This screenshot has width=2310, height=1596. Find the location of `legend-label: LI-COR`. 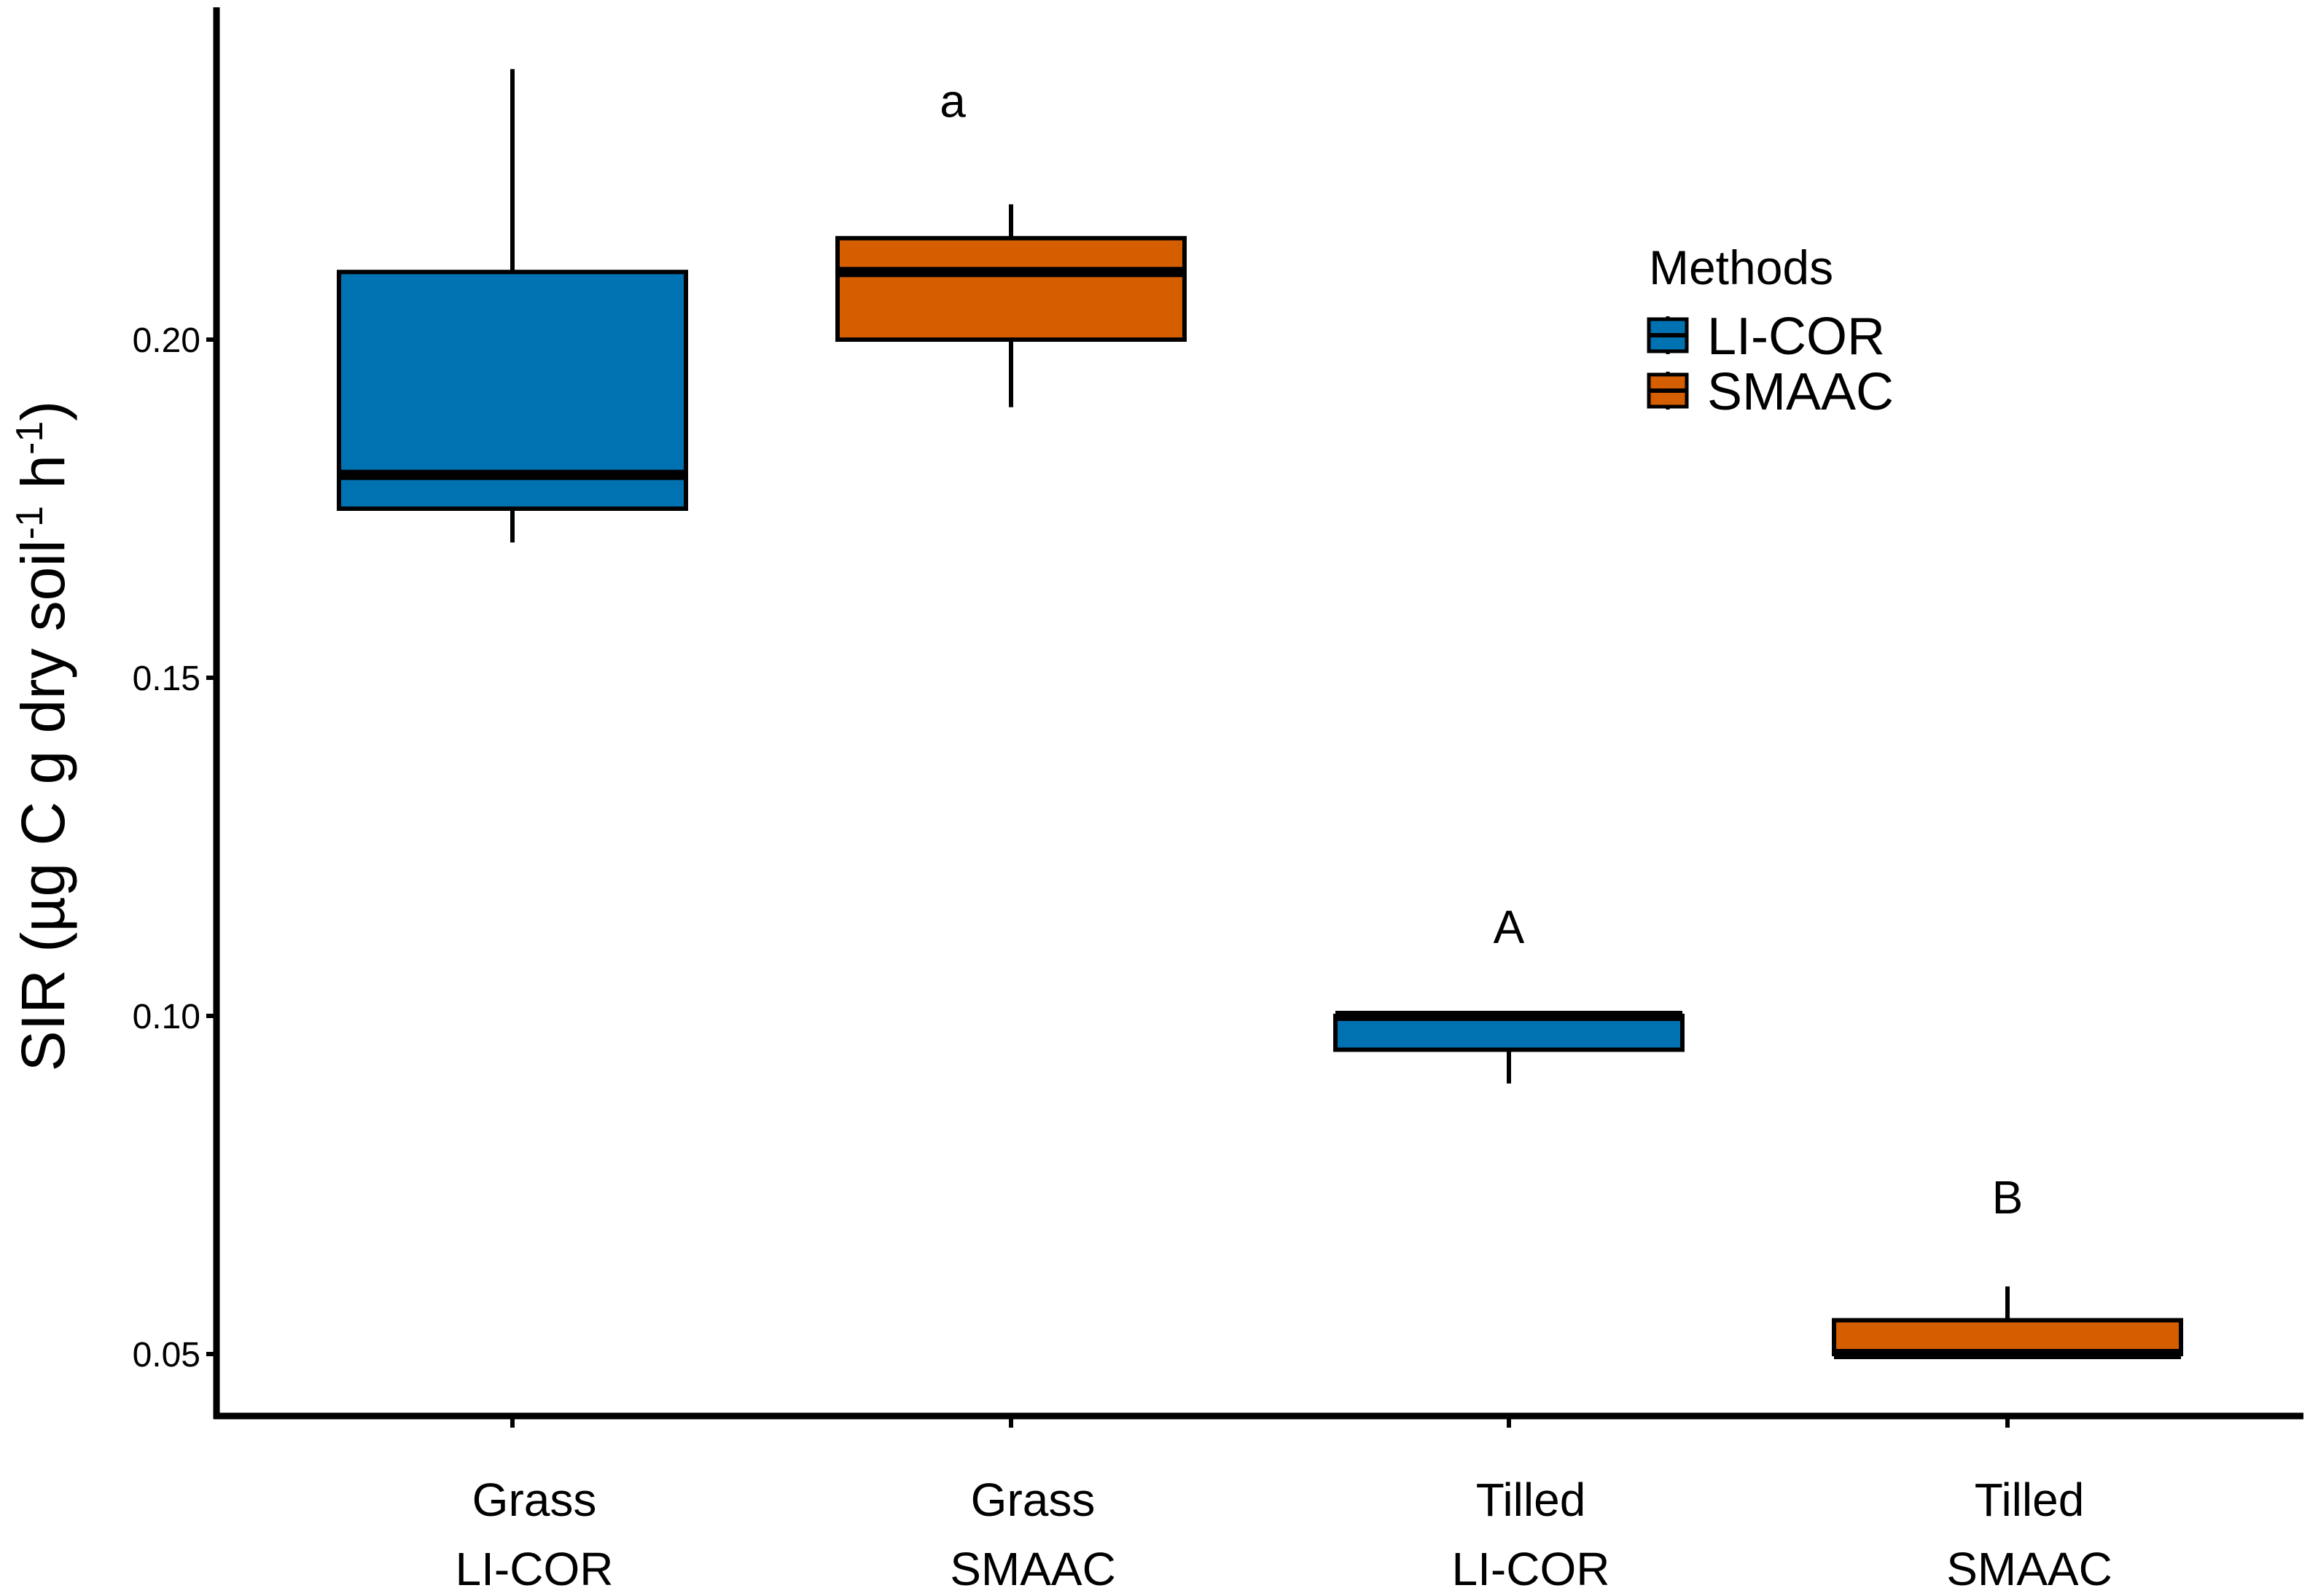

legend-label: LI-COR is located at coordinates (1796, 337).